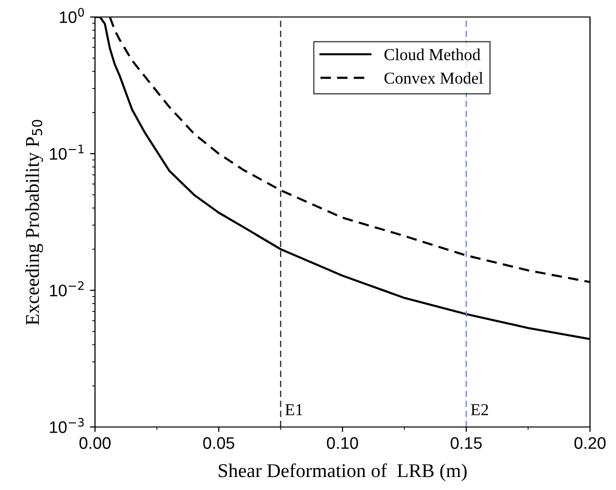 The image size is (616, 490). What do you see at coordinates (293, 410) in the screenshot?
I see `ref-line-label: E1` at bounding box center [293, 410].